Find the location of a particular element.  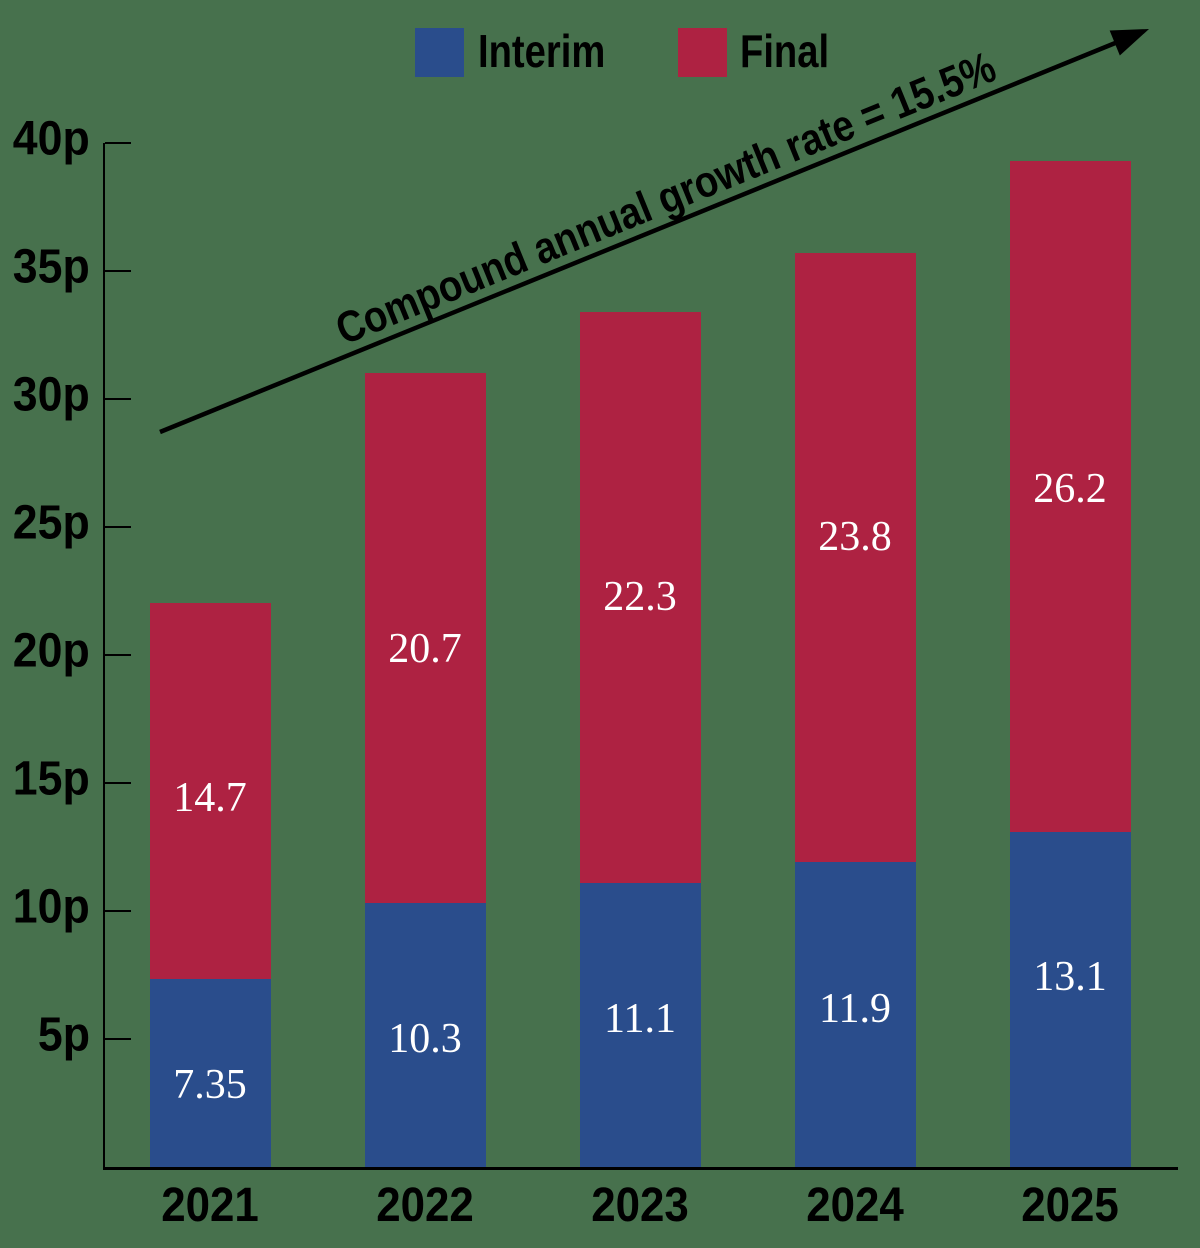

x-tick-label-2024: 2024 is located at coordinates (855, 1205).